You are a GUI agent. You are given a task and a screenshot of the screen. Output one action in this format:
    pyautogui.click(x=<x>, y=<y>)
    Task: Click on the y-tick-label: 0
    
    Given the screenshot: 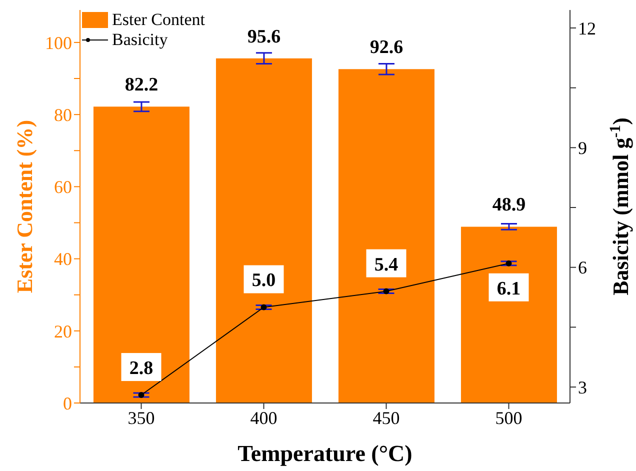 What is the action you would take?
    pyautogui.click(x=67, y=403)
    